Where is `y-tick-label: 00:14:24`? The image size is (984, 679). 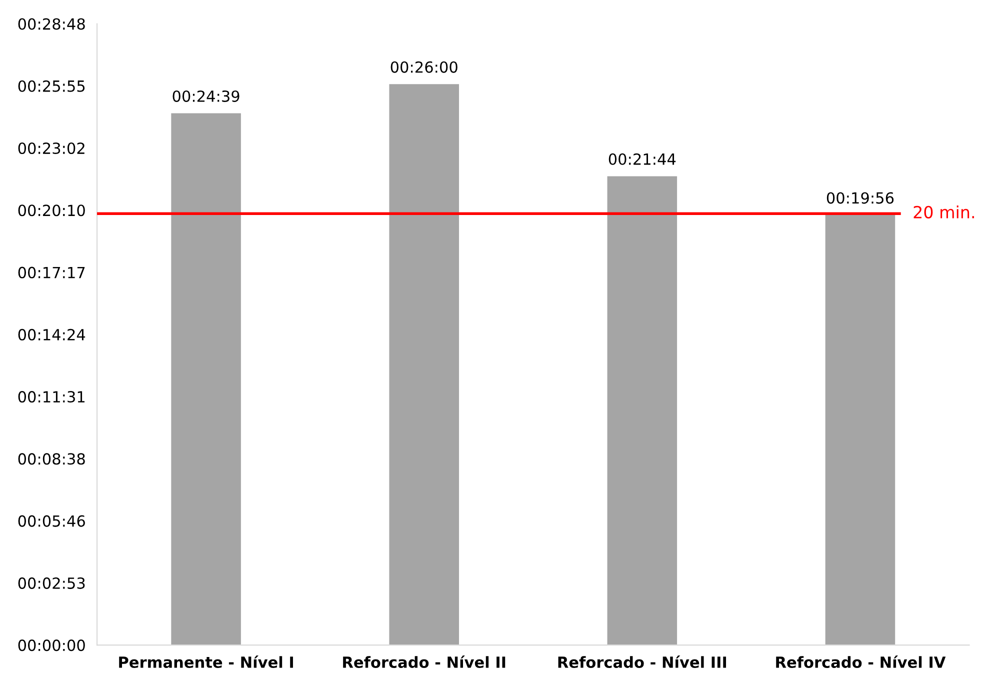 y-tick-label: 00:14:24 is located at coordinates (52, 334).